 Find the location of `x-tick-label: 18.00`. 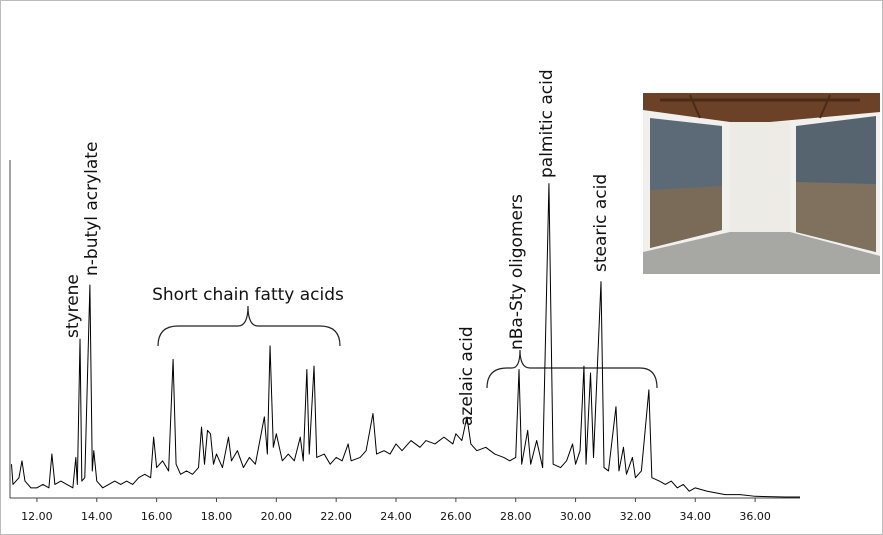

x-tick-label: 18.00 is located at coordinates (217, 516).